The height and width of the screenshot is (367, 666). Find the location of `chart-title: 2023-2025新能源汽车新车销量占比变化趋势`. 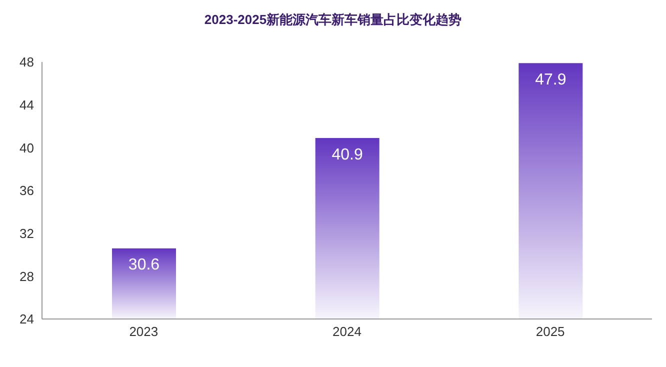

chart-title: 2023-2025新能源汽车新车销量占比变化趋势 is located at coordinates (333, 20).